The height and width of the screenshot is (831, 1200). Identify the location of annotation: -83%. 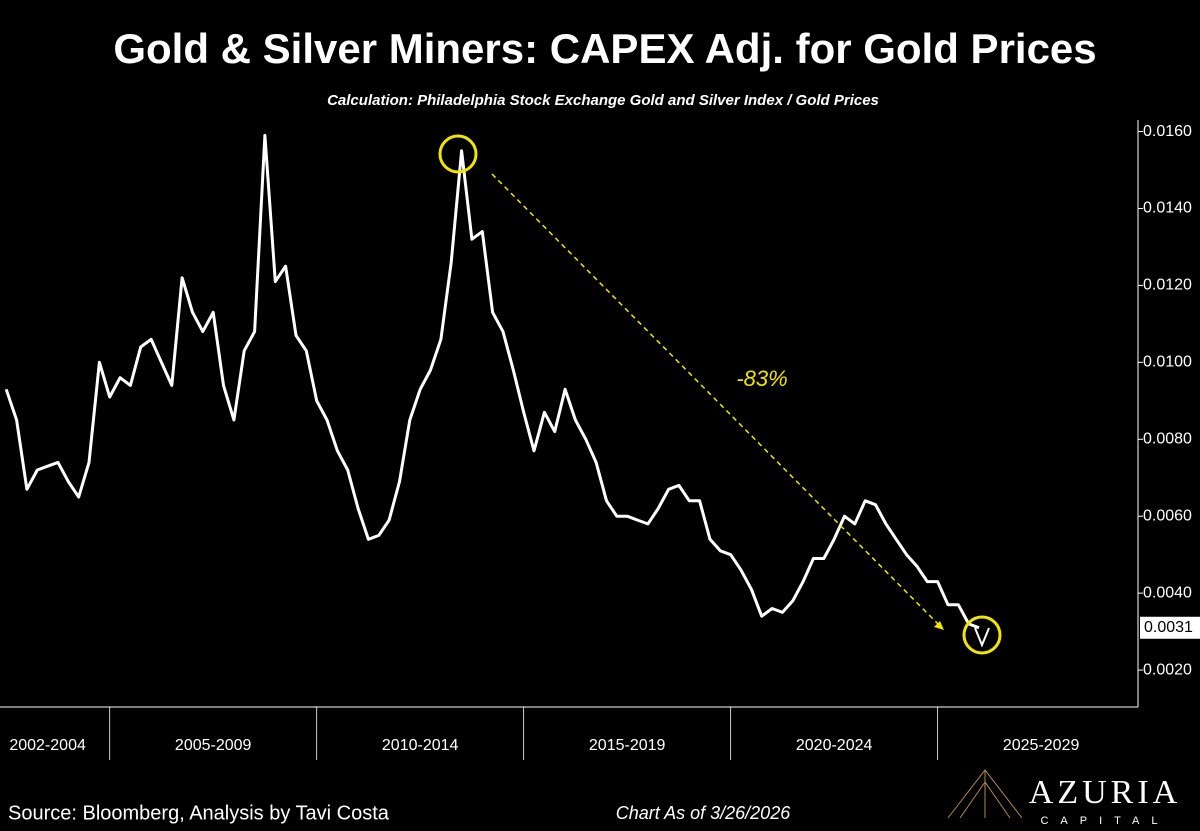
(761, 378).